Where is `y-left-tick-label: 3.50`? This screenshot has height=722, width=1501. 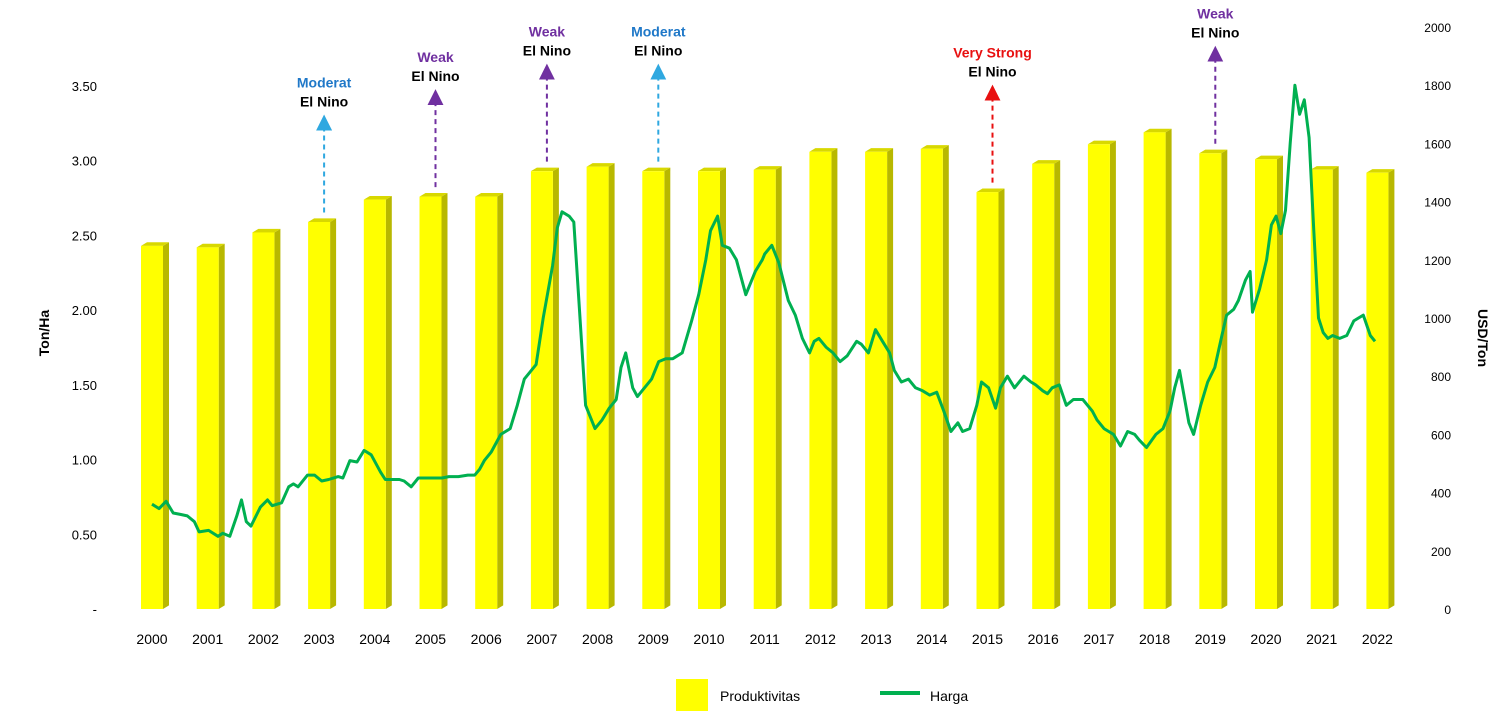
y-left-tick-label: 3.50 is located at coordinates (84, 86).